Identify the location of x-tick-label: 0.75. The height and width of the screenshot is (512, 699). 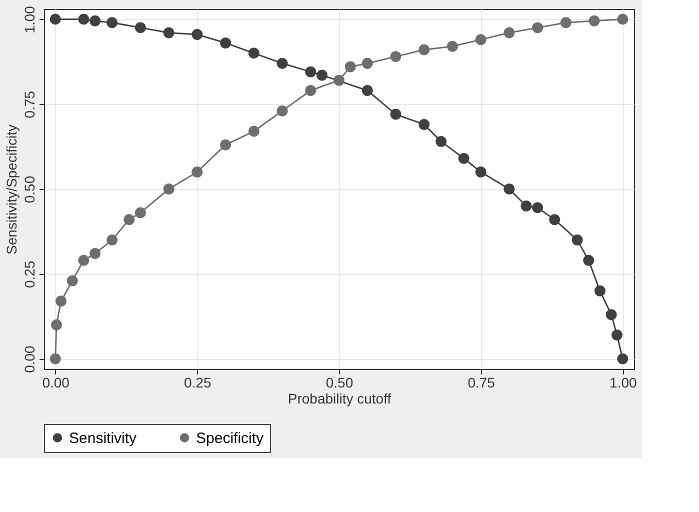
(482, 382).